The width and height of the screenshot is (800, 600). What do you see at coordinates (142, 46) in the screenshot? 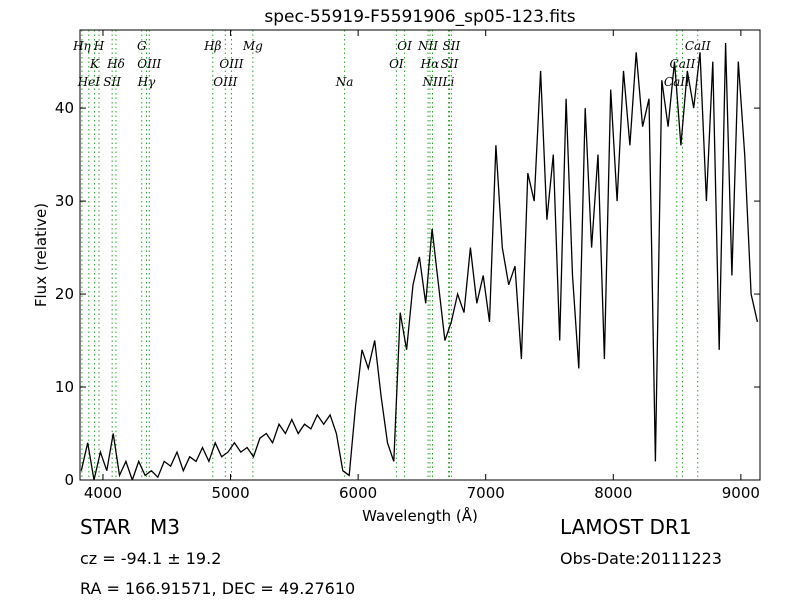
I see `spectral-line-label: G` at bounding box center [142, 46].